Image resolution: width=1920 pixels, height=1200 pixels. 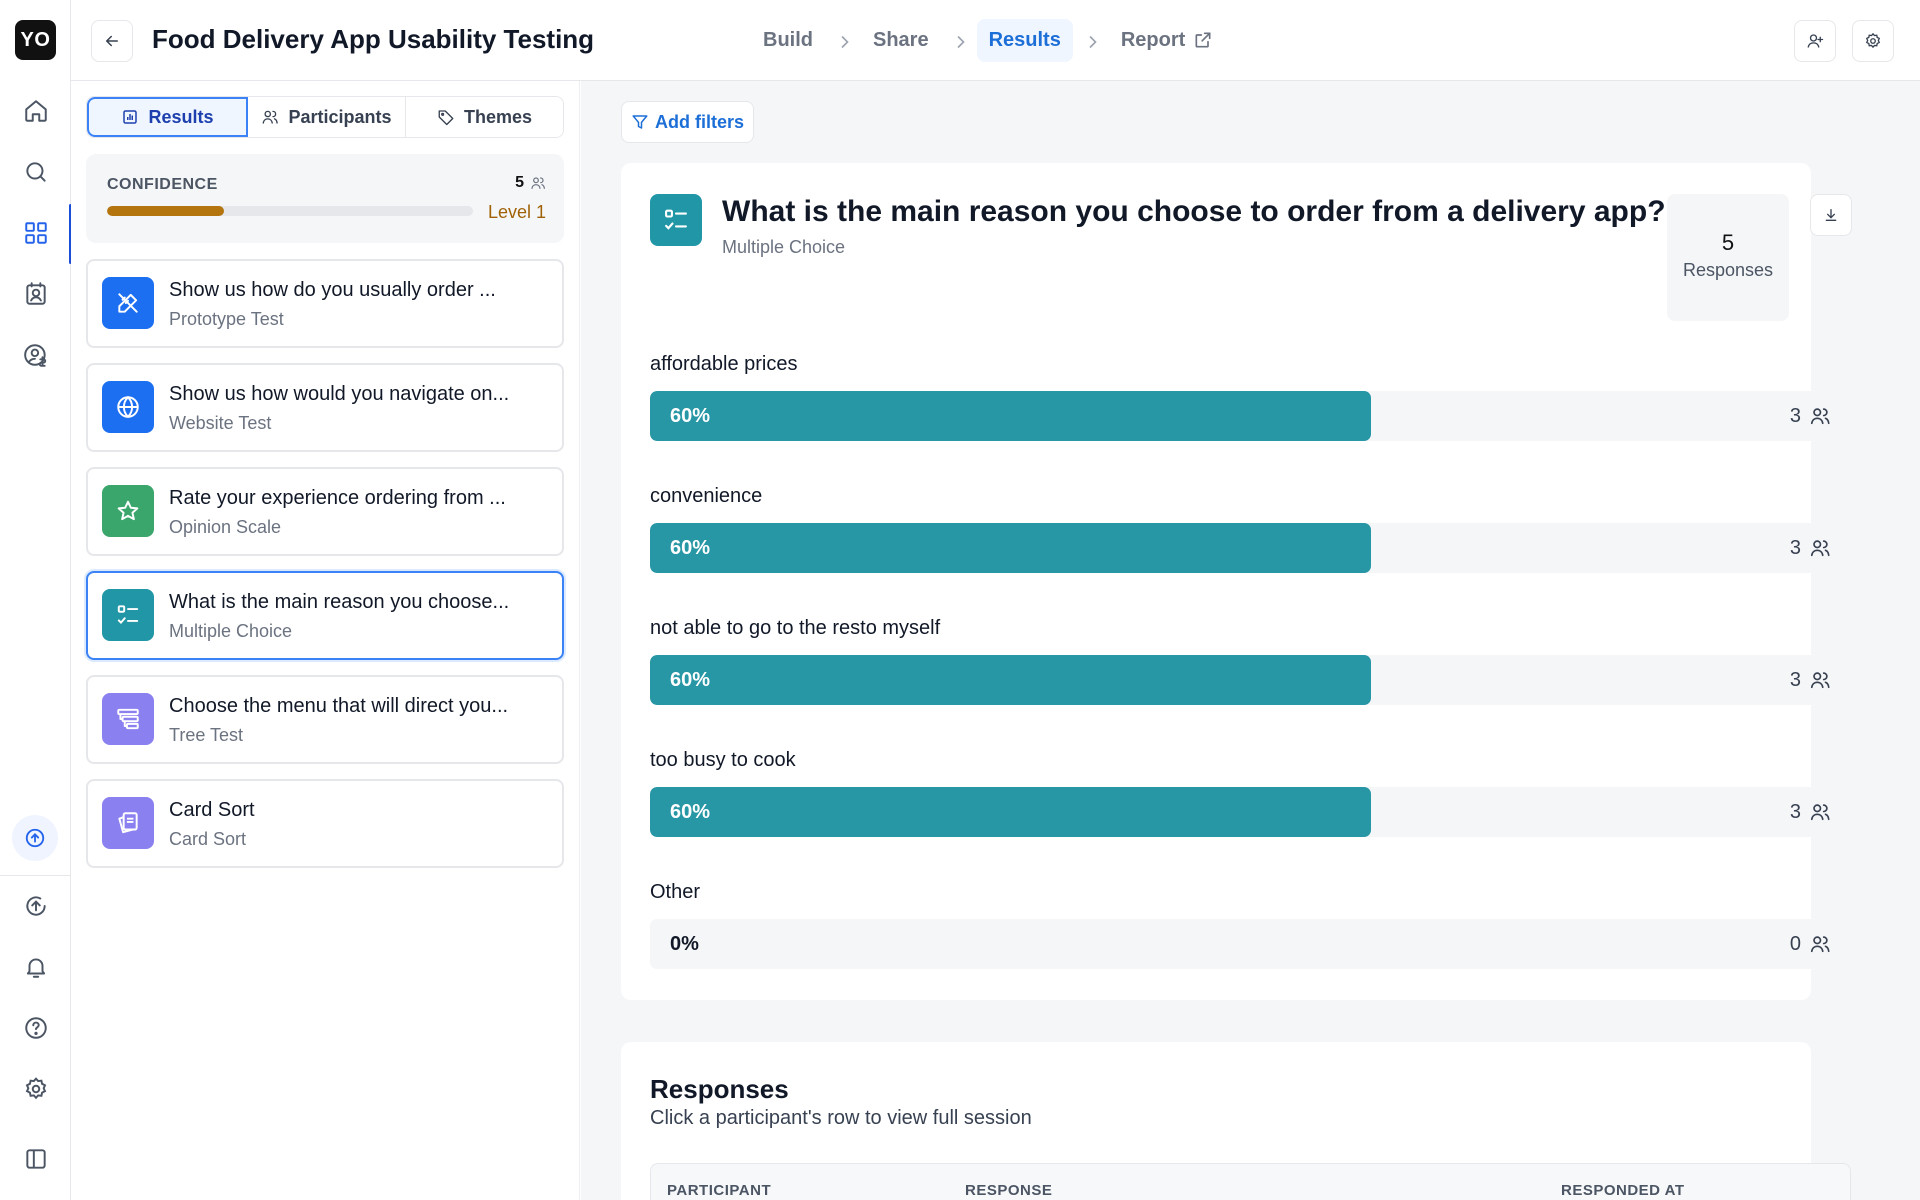 I want to click on option-percent: 0%, so click(x=684, y=943).